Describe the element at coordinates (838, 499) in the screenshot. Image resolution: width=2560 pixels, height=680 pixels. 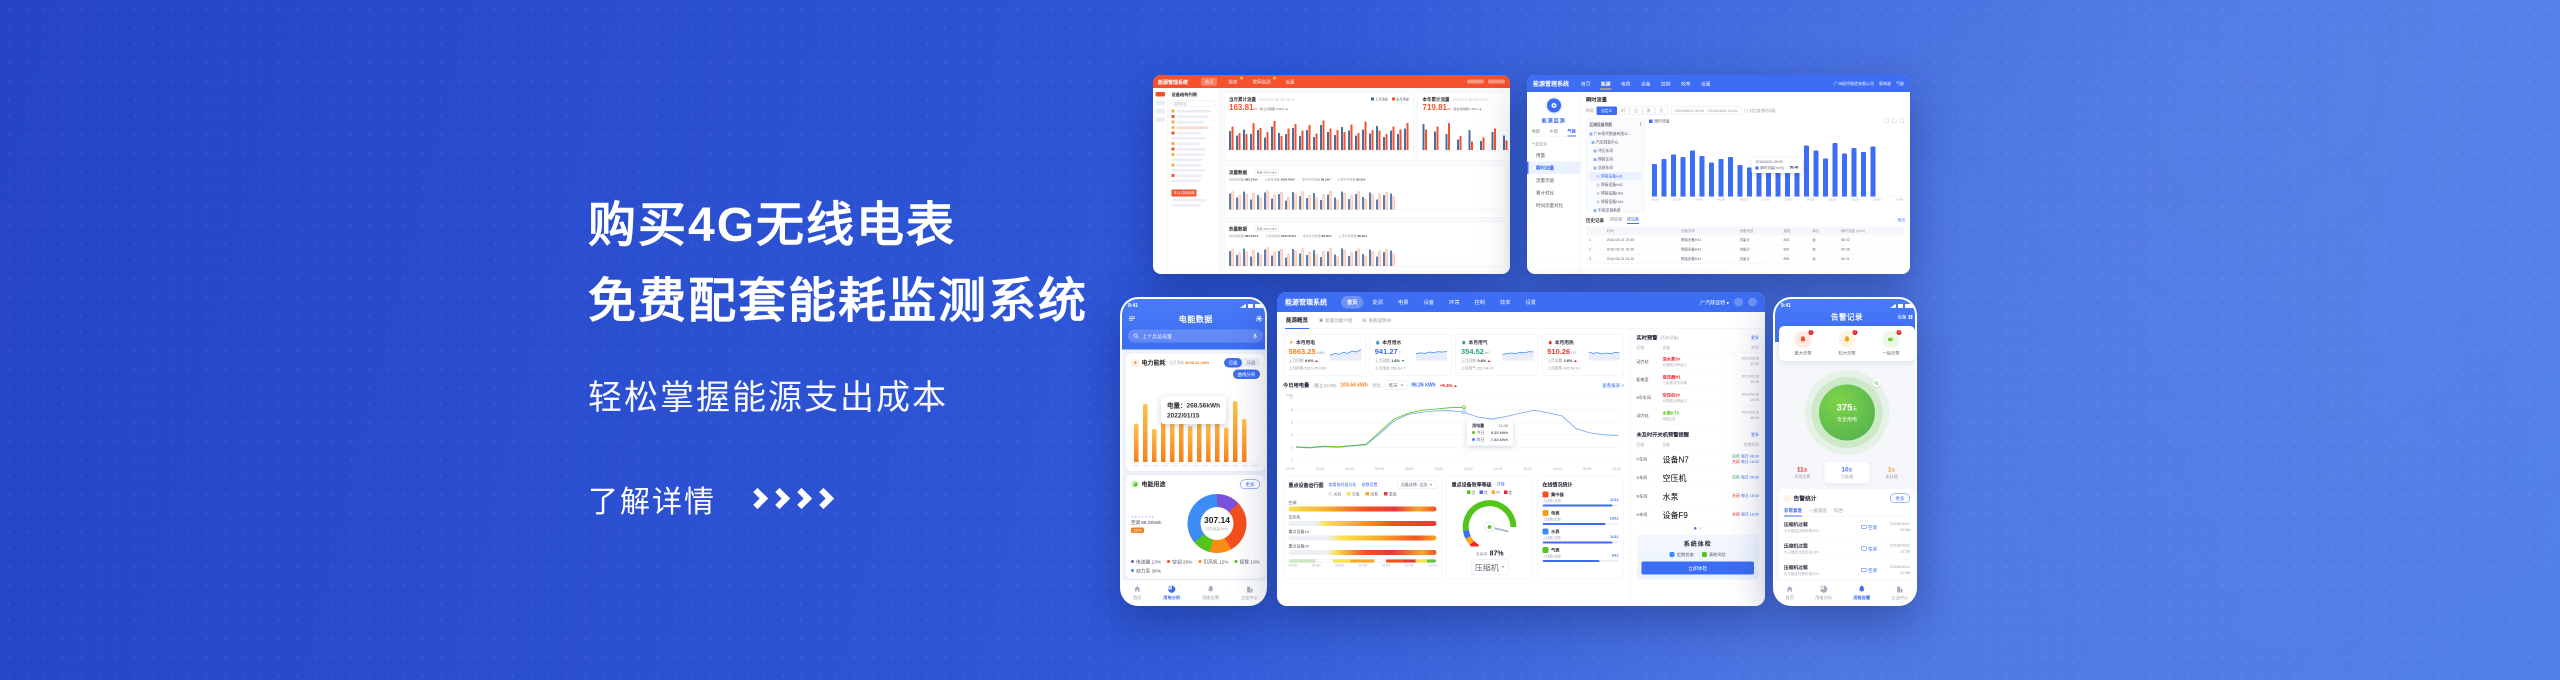
I see `learn-more-link: 了解详情` at that location.